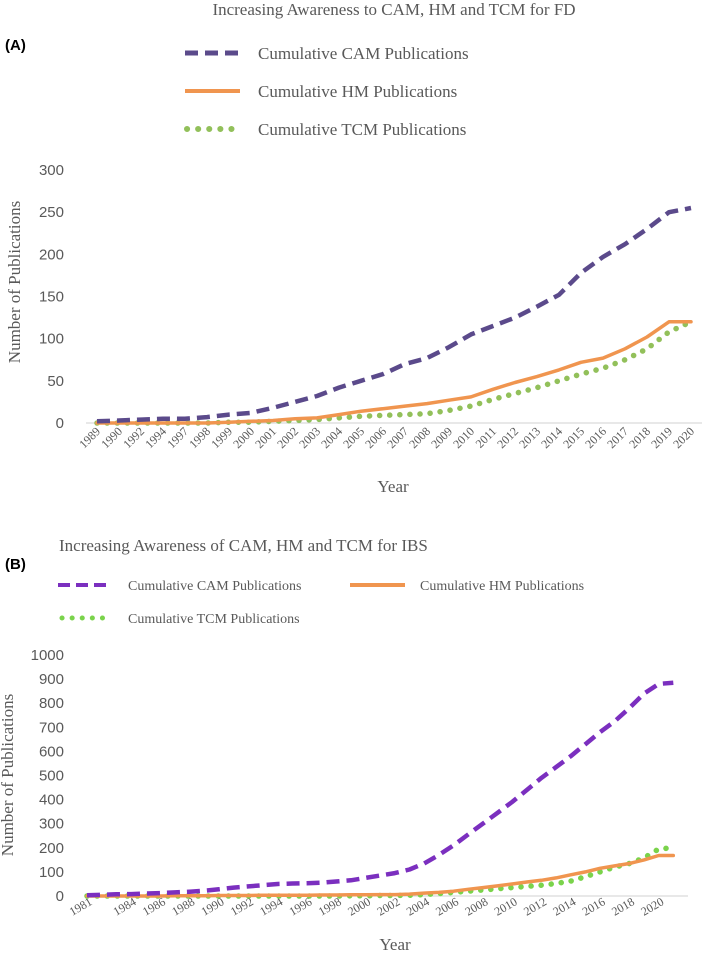 The height and width of the screenshot is (953, 709). I want to click on chart-a-xtick: 2009, so click(441, 437).